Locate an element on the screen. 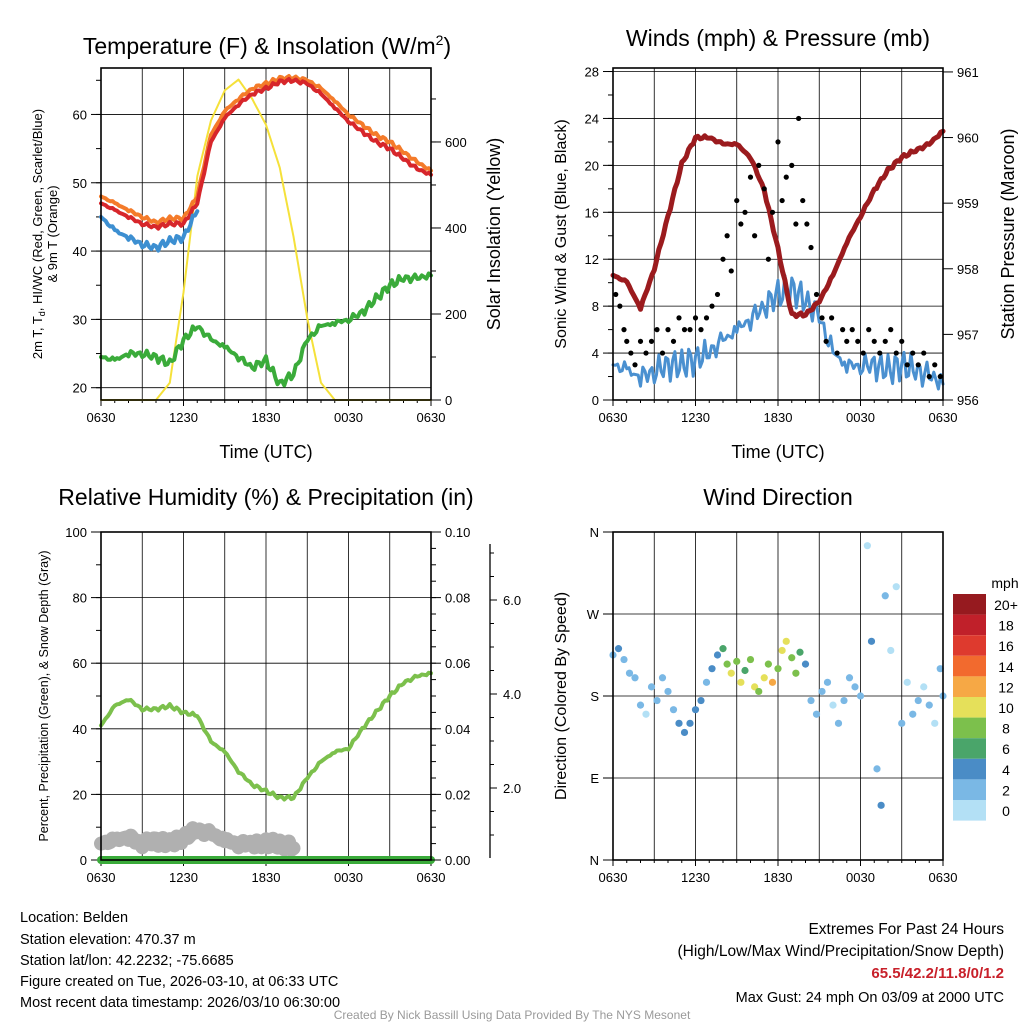 Image resolution: width=1024 pixels, height=1029 pixels. y-tick-label: 8 is located at coordinates (595, 306).